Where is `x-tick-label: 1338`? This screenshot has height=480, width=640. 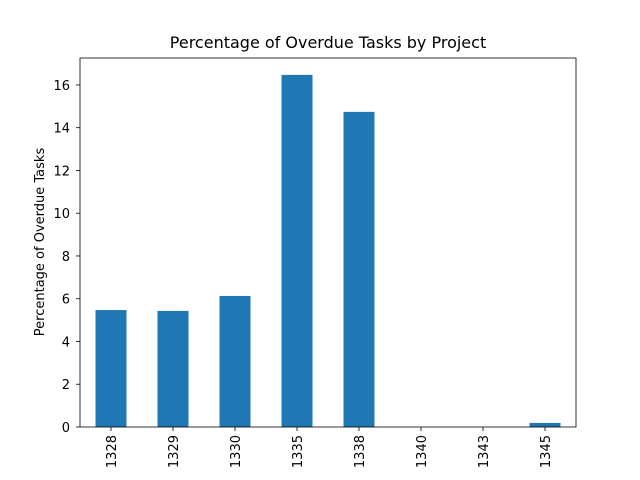 x-tick-label: 1338 is located at coordinates (360, 451).